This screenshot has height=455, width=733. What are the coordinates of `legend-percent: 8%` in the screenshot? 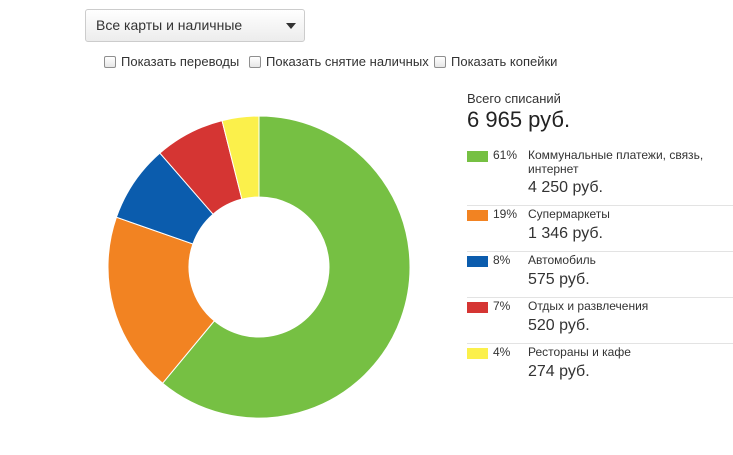 It's located at (502, 260).